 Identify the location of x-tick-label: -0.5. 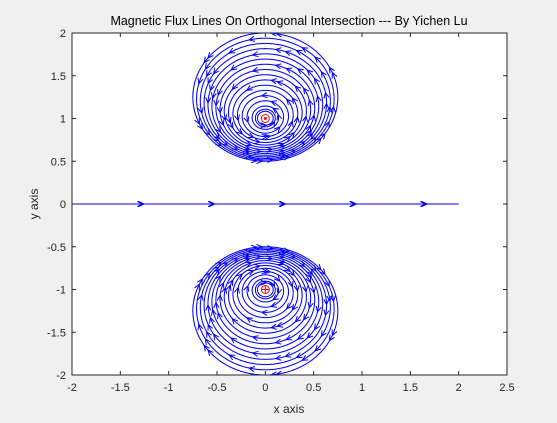
(217, 388).